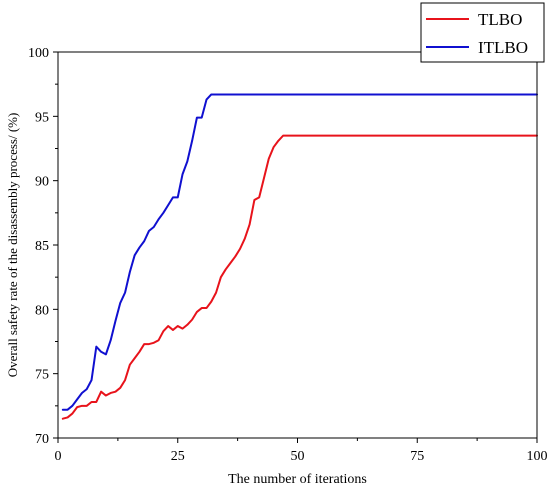  Describe the element at coordinates (297, 479) in the screenshot. I see `x-axis-label: The number of iterations` at that location.